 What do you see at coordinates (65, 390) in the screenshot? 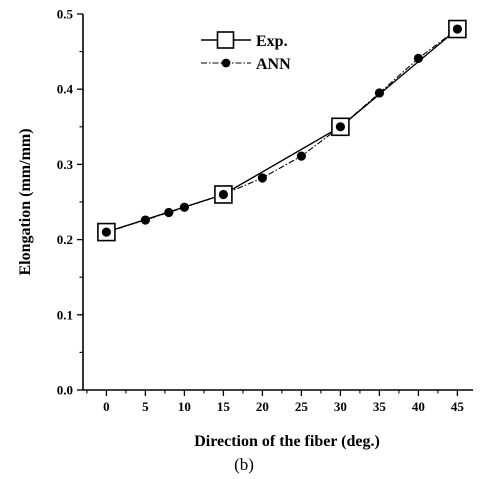
I see `y-tick-label: 0.0` at bounding box center [65, 390].